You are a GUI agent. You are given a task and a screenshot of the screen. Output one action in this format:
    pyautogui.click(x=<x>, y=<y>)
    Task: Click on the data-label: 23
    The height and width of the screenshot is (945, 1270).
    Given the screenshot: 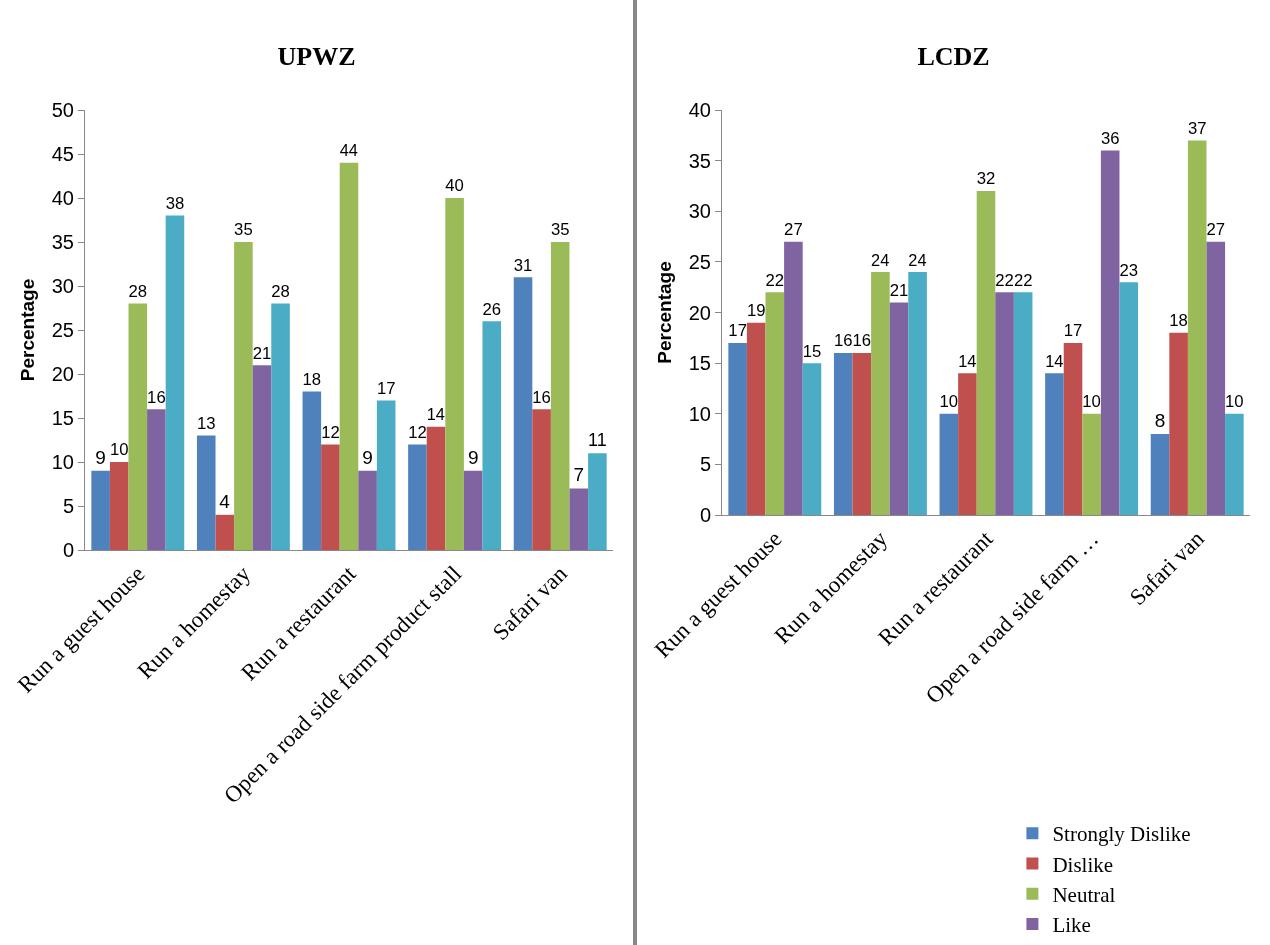 What is the action you would take?
    pyautogui.click(x=1129, y=270)
    